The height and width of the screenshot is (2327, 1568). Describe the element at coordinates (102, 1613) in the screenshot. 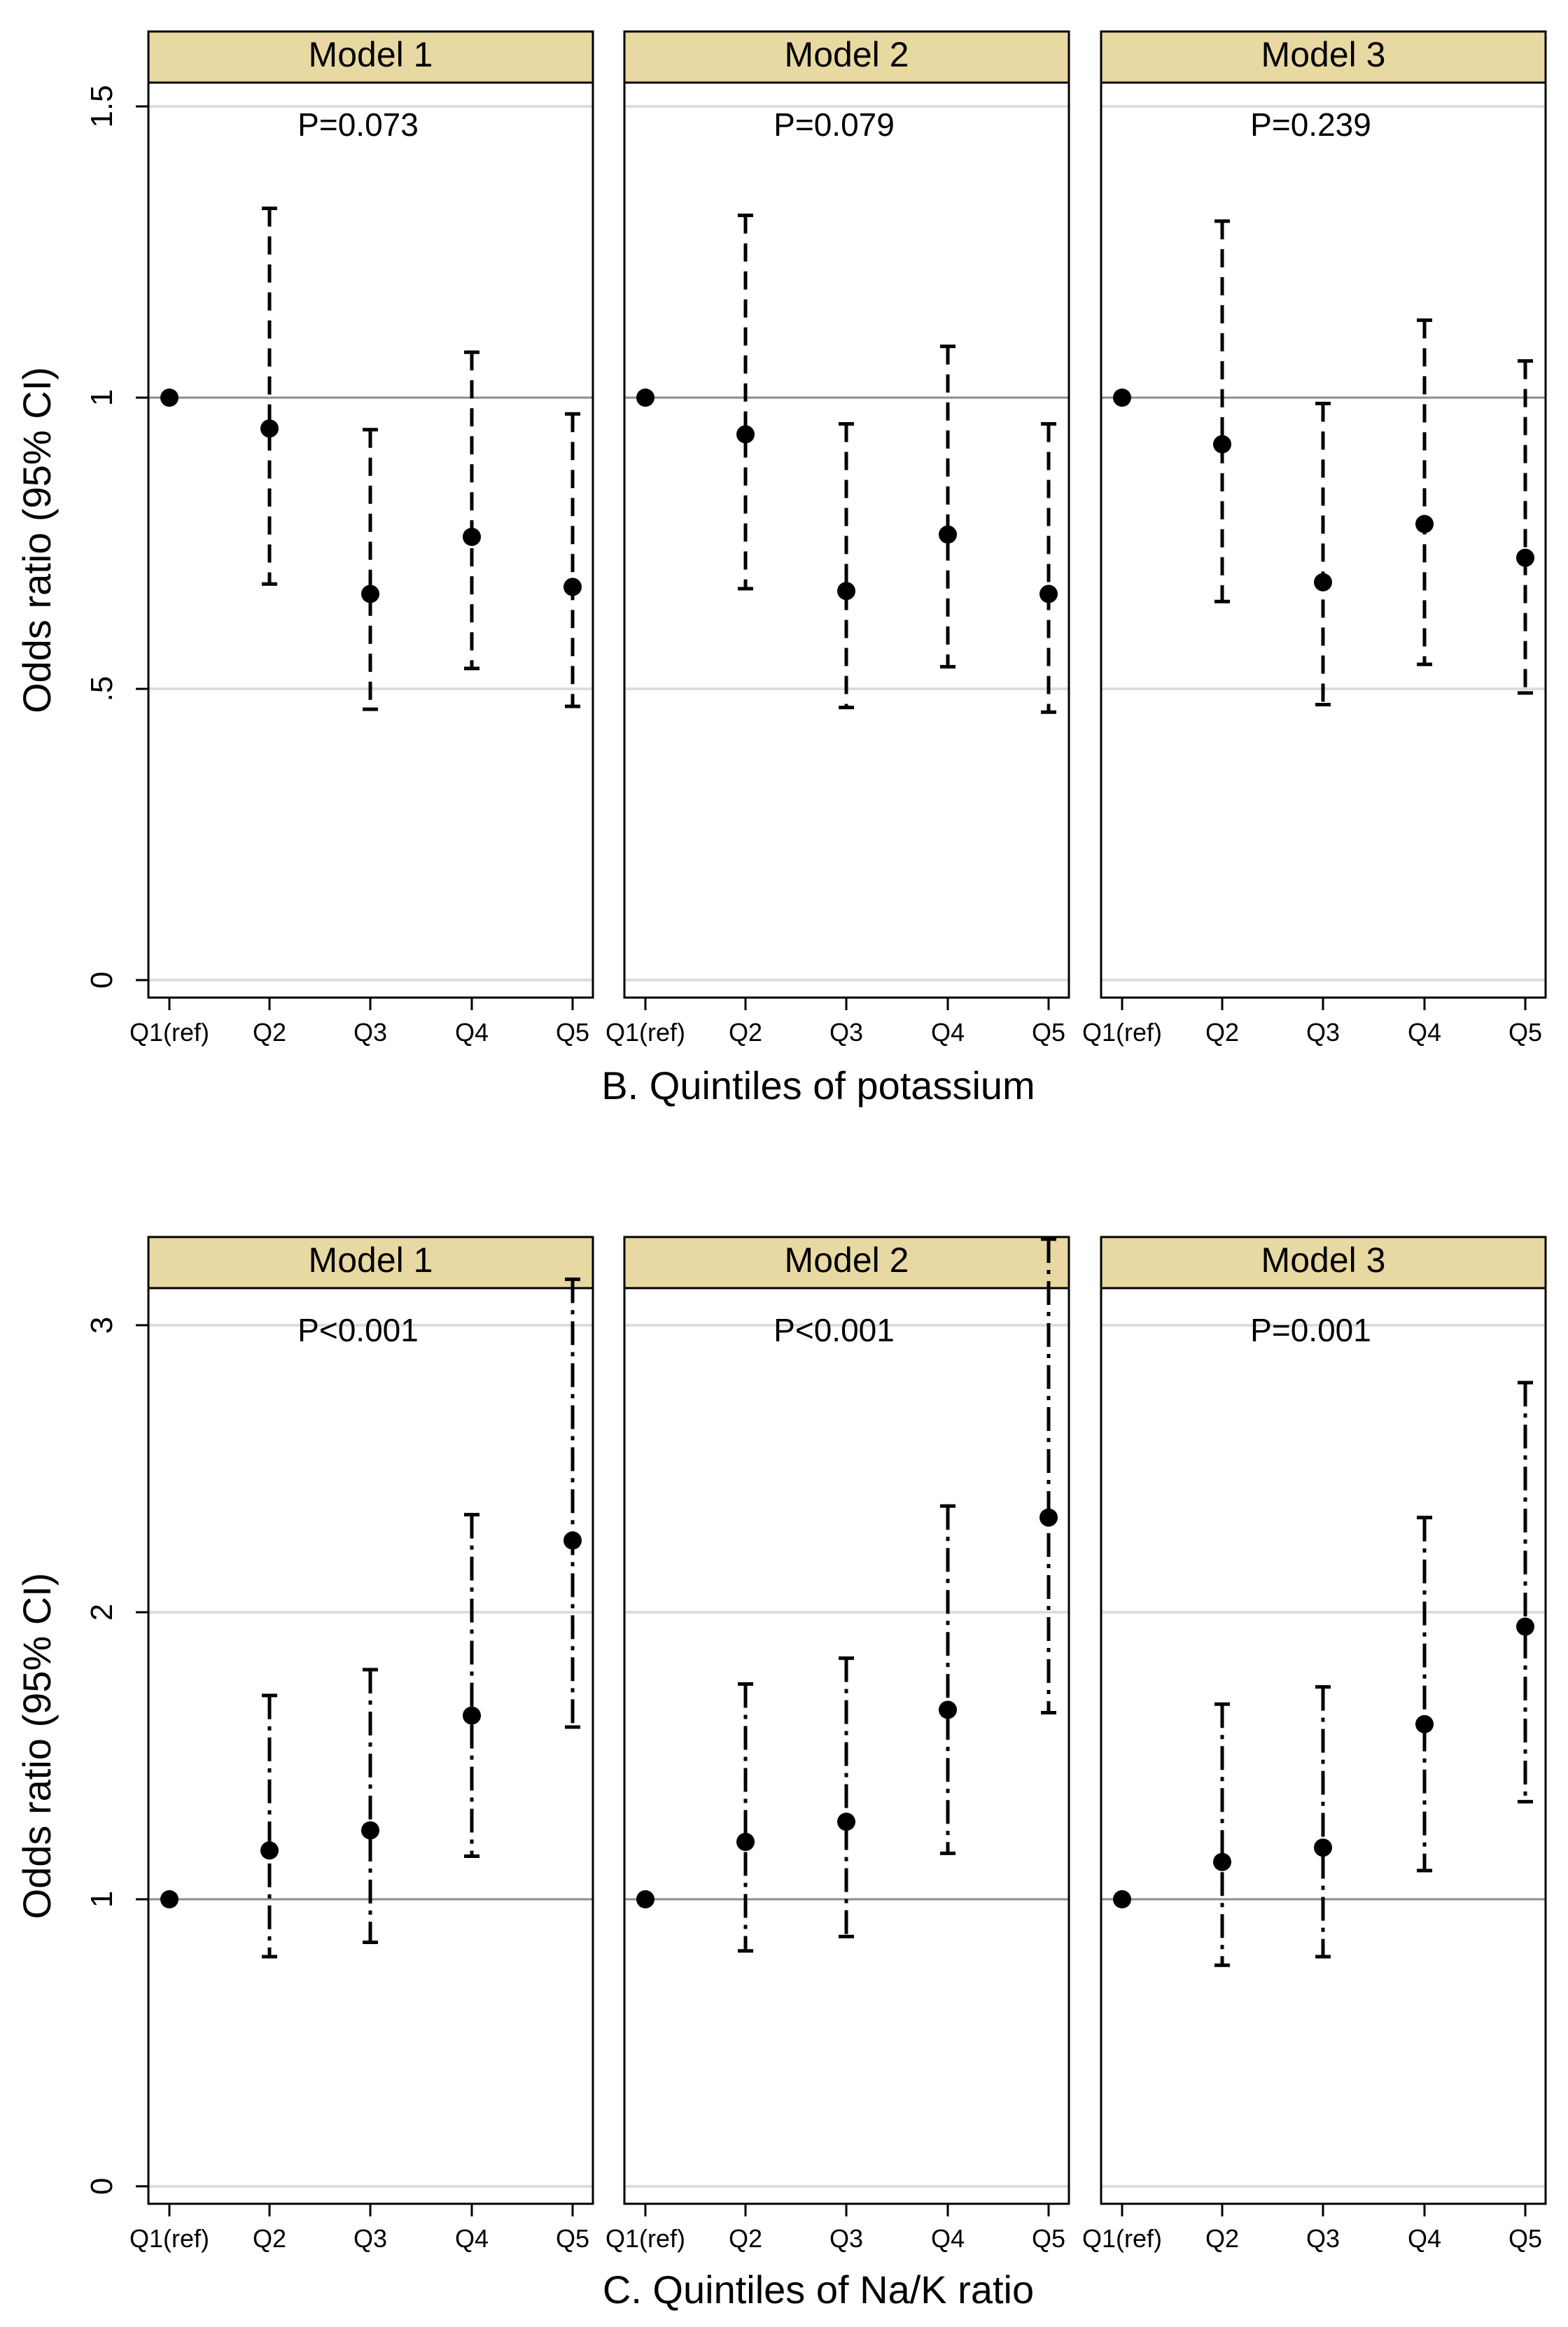

I see `y-tick-label: 2` at that location.